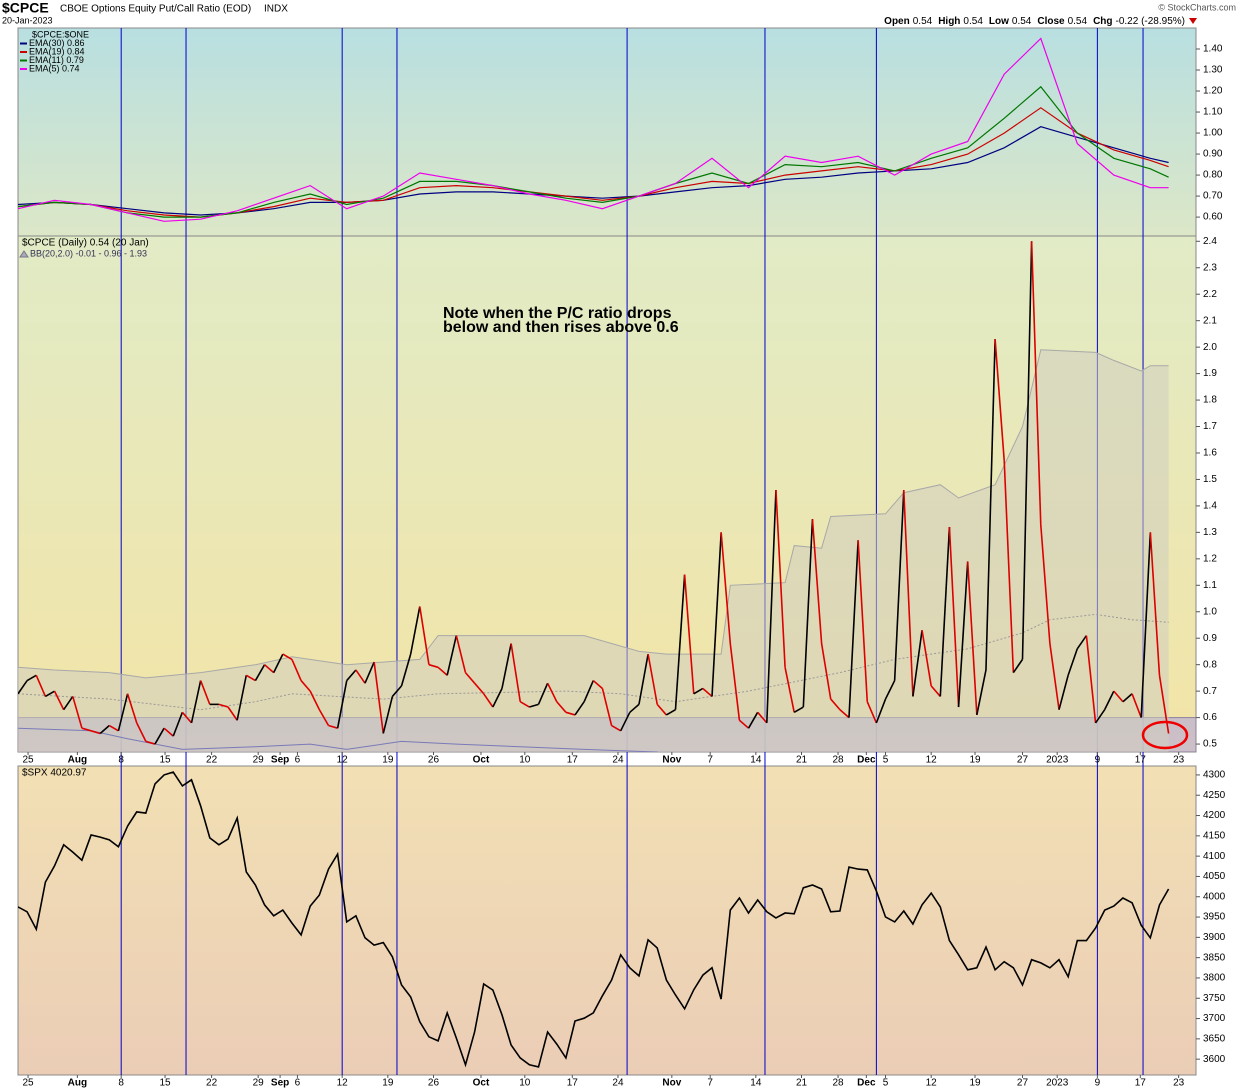 Image resolution: width=1240 pixels, height=1092 pixels. I want to click on y-tick-label: 3600, so click(1214, 1059).